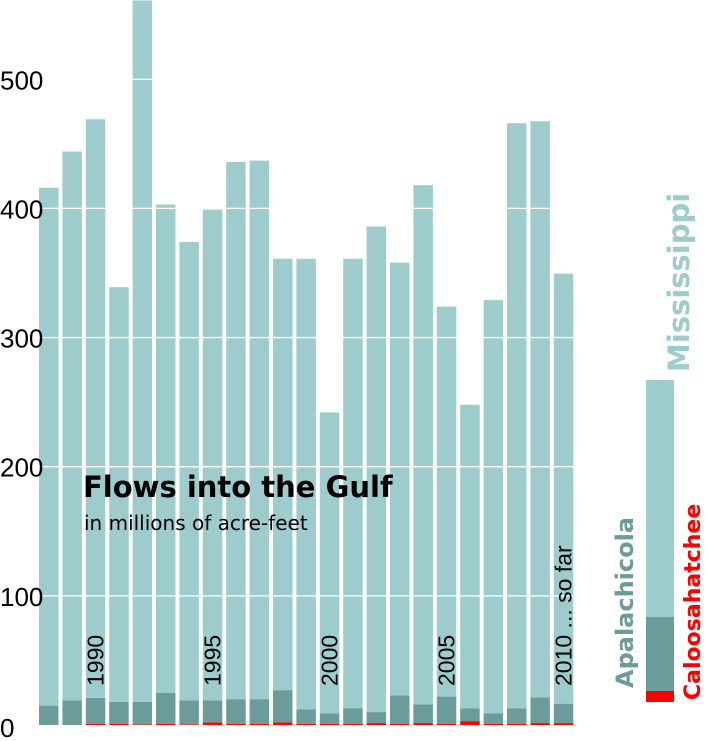  I want to click on bar-caloosahatchee-1991, so click(119, 724).